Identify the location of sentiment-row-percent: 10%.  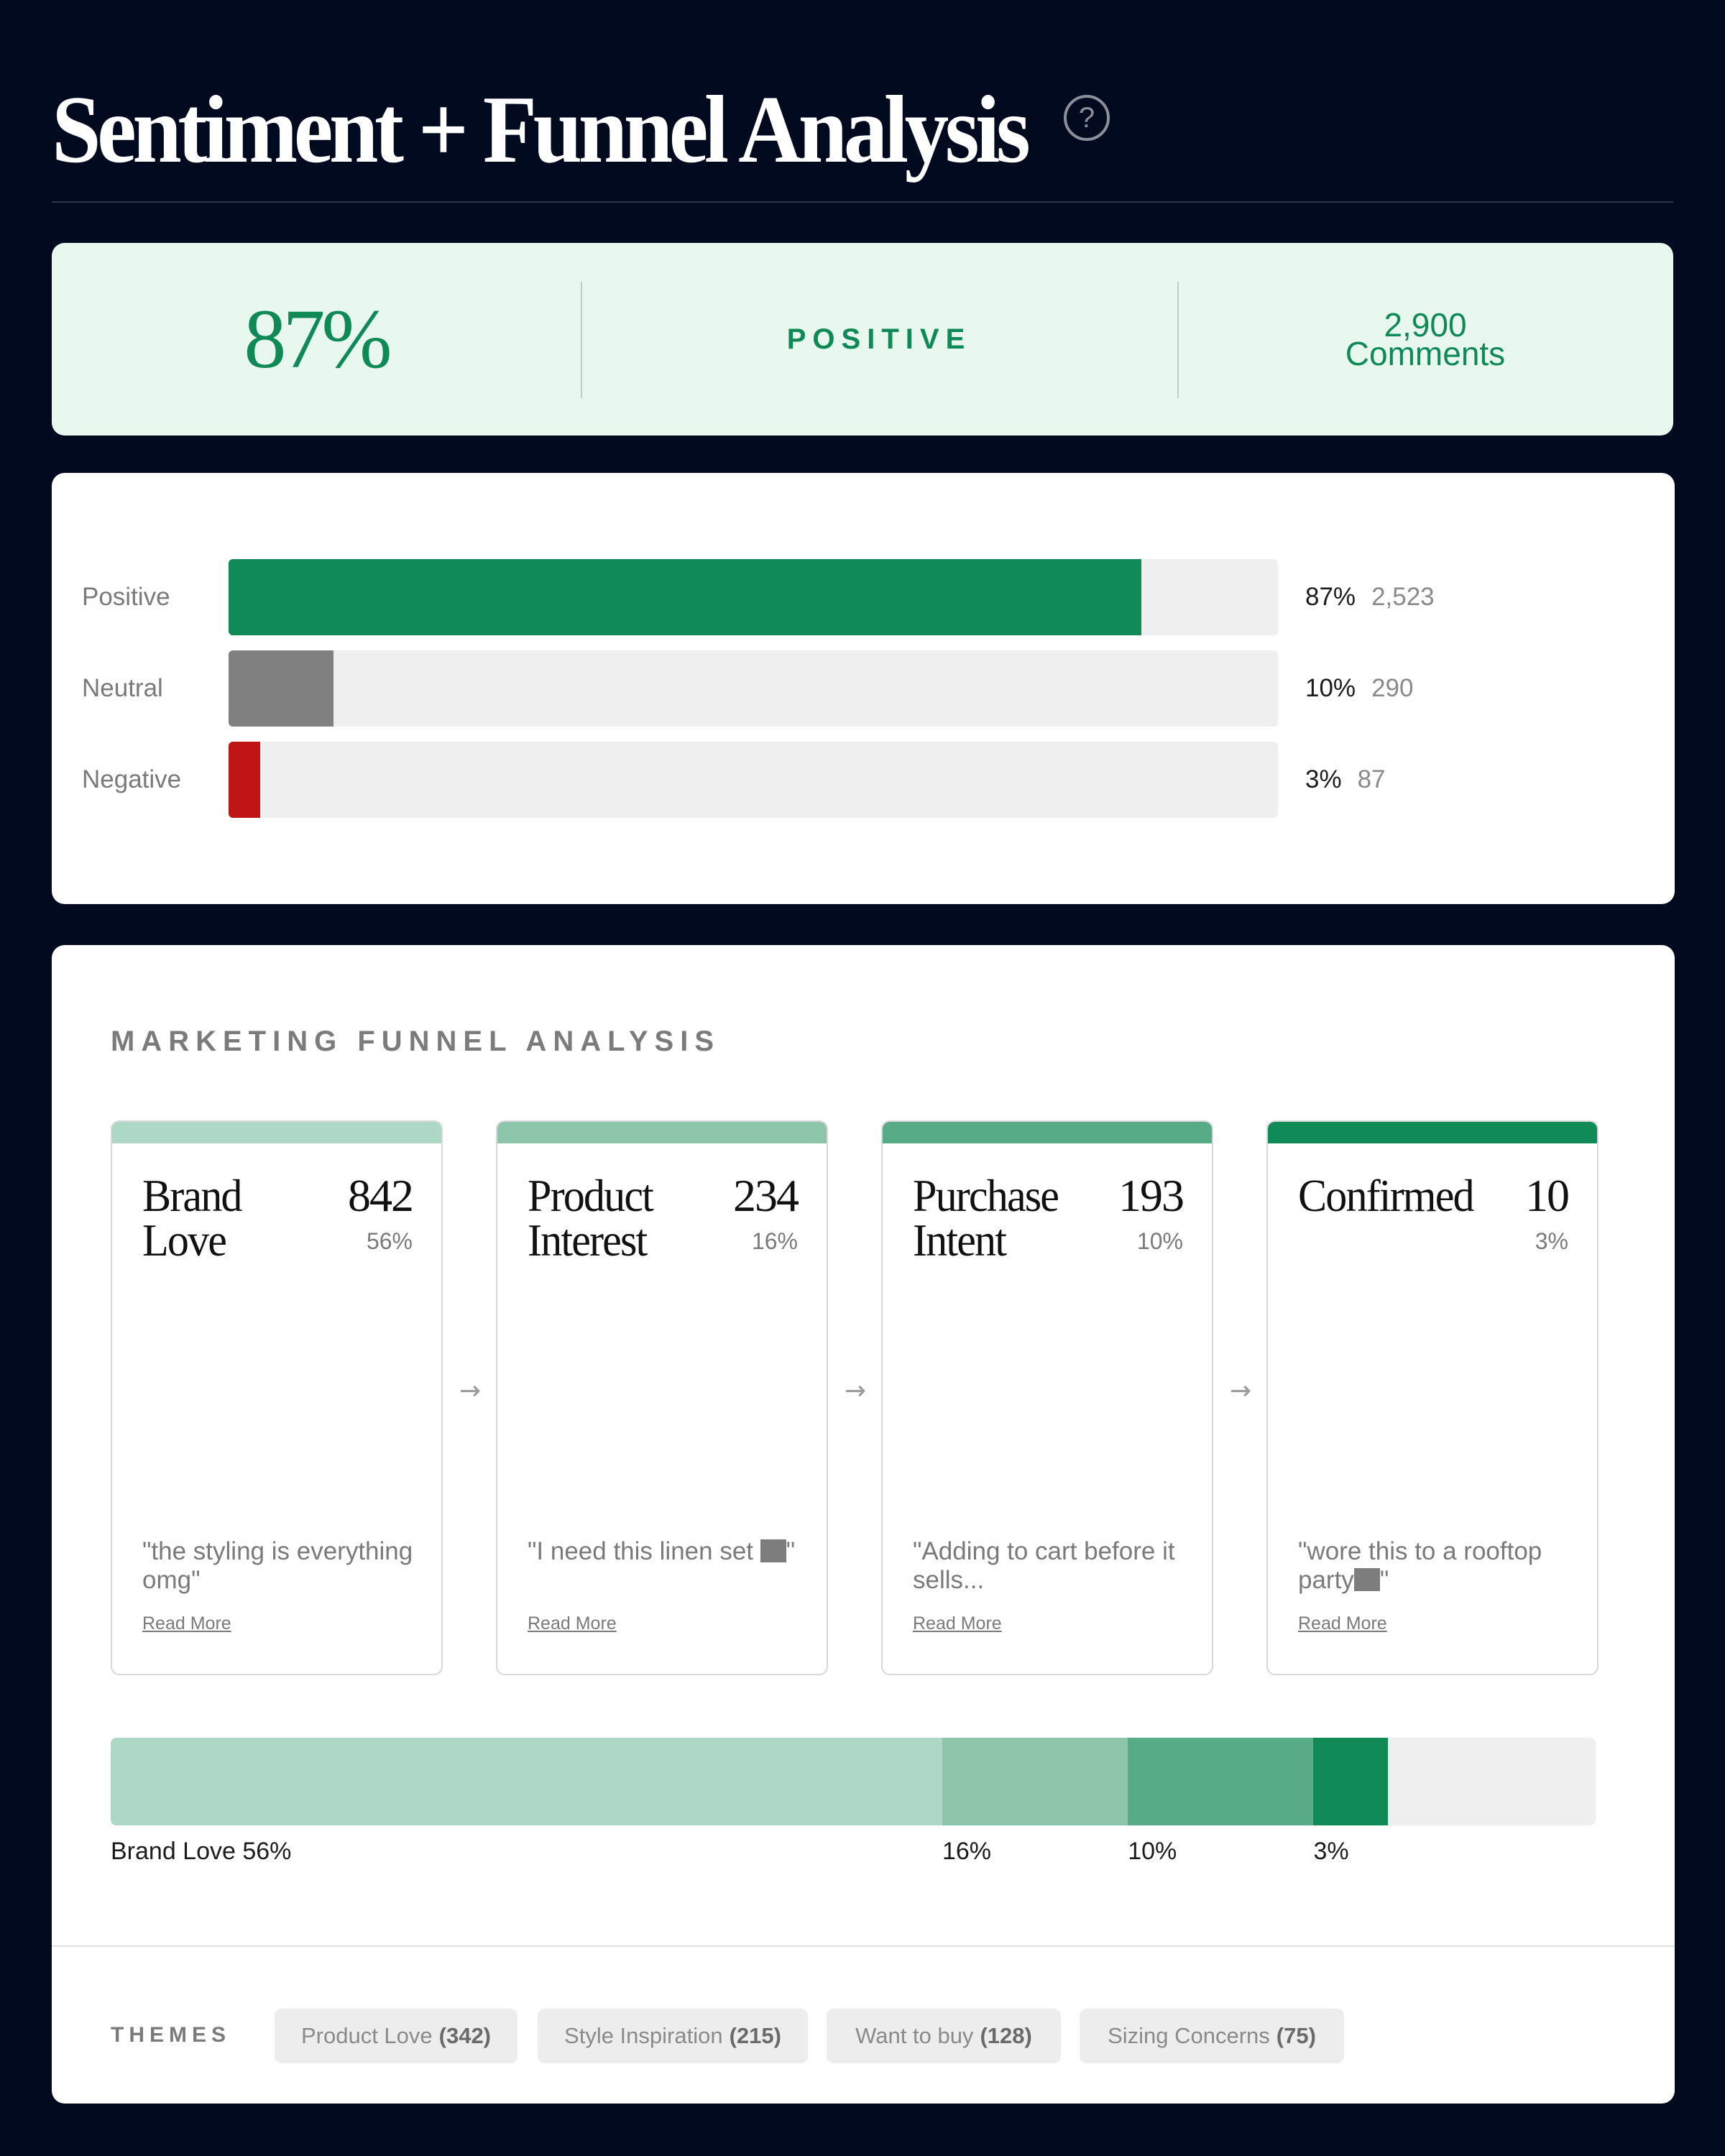
(1330, 688).